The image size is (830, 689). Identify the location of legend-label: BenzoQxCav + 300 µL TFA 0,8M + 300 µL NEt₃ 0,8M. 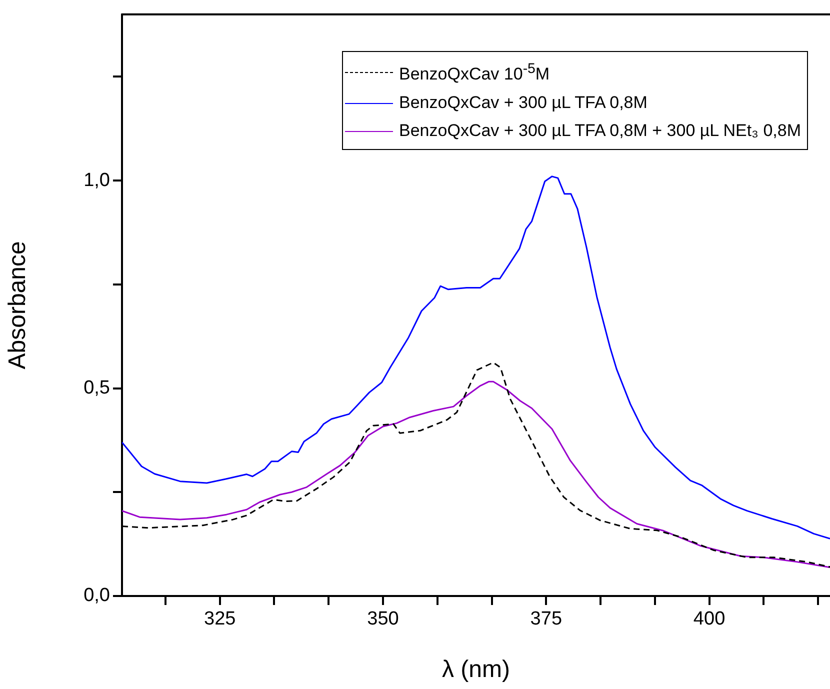
(600, 131).